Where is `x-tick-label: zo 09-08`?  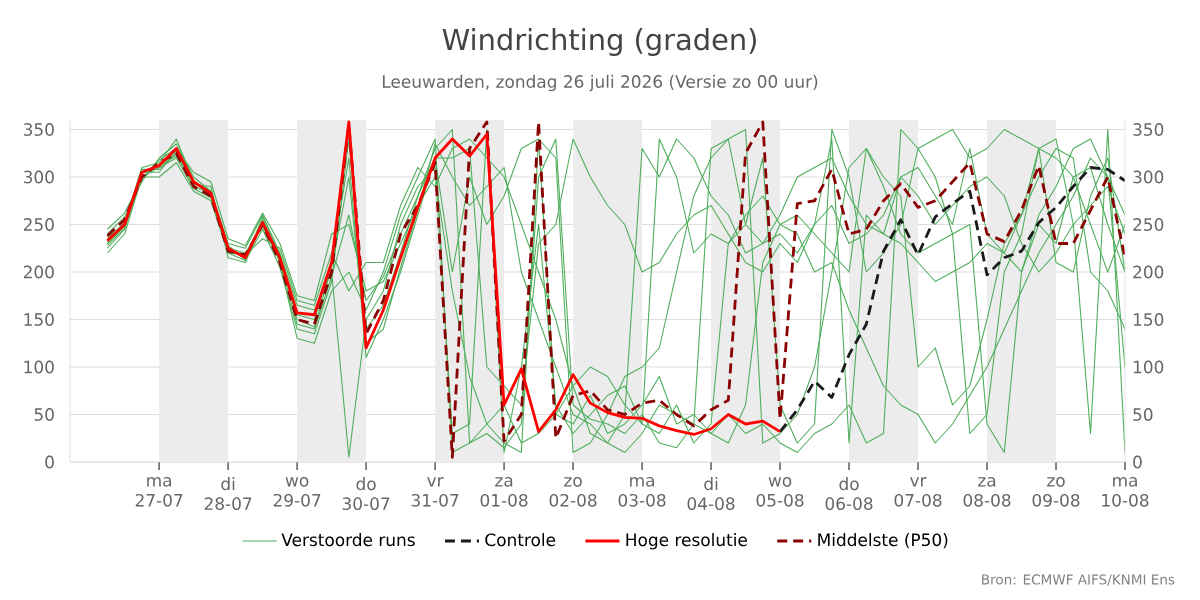 x-tick-label: zo 09-08 is located at coordinates (1056, 492).